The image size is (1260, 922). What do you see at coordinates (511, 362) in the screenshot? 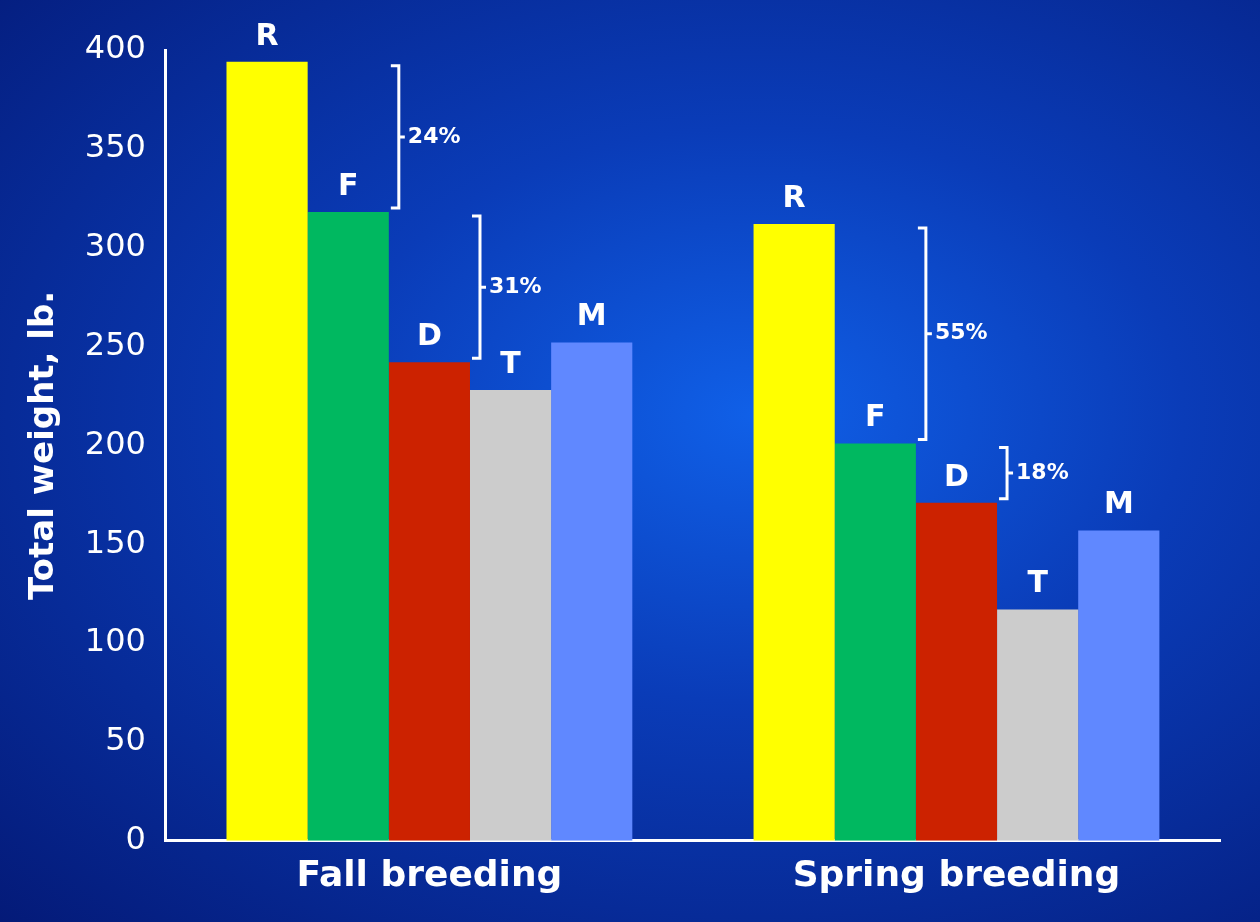
I see `series-label: T` at bounding box center [511, 362].